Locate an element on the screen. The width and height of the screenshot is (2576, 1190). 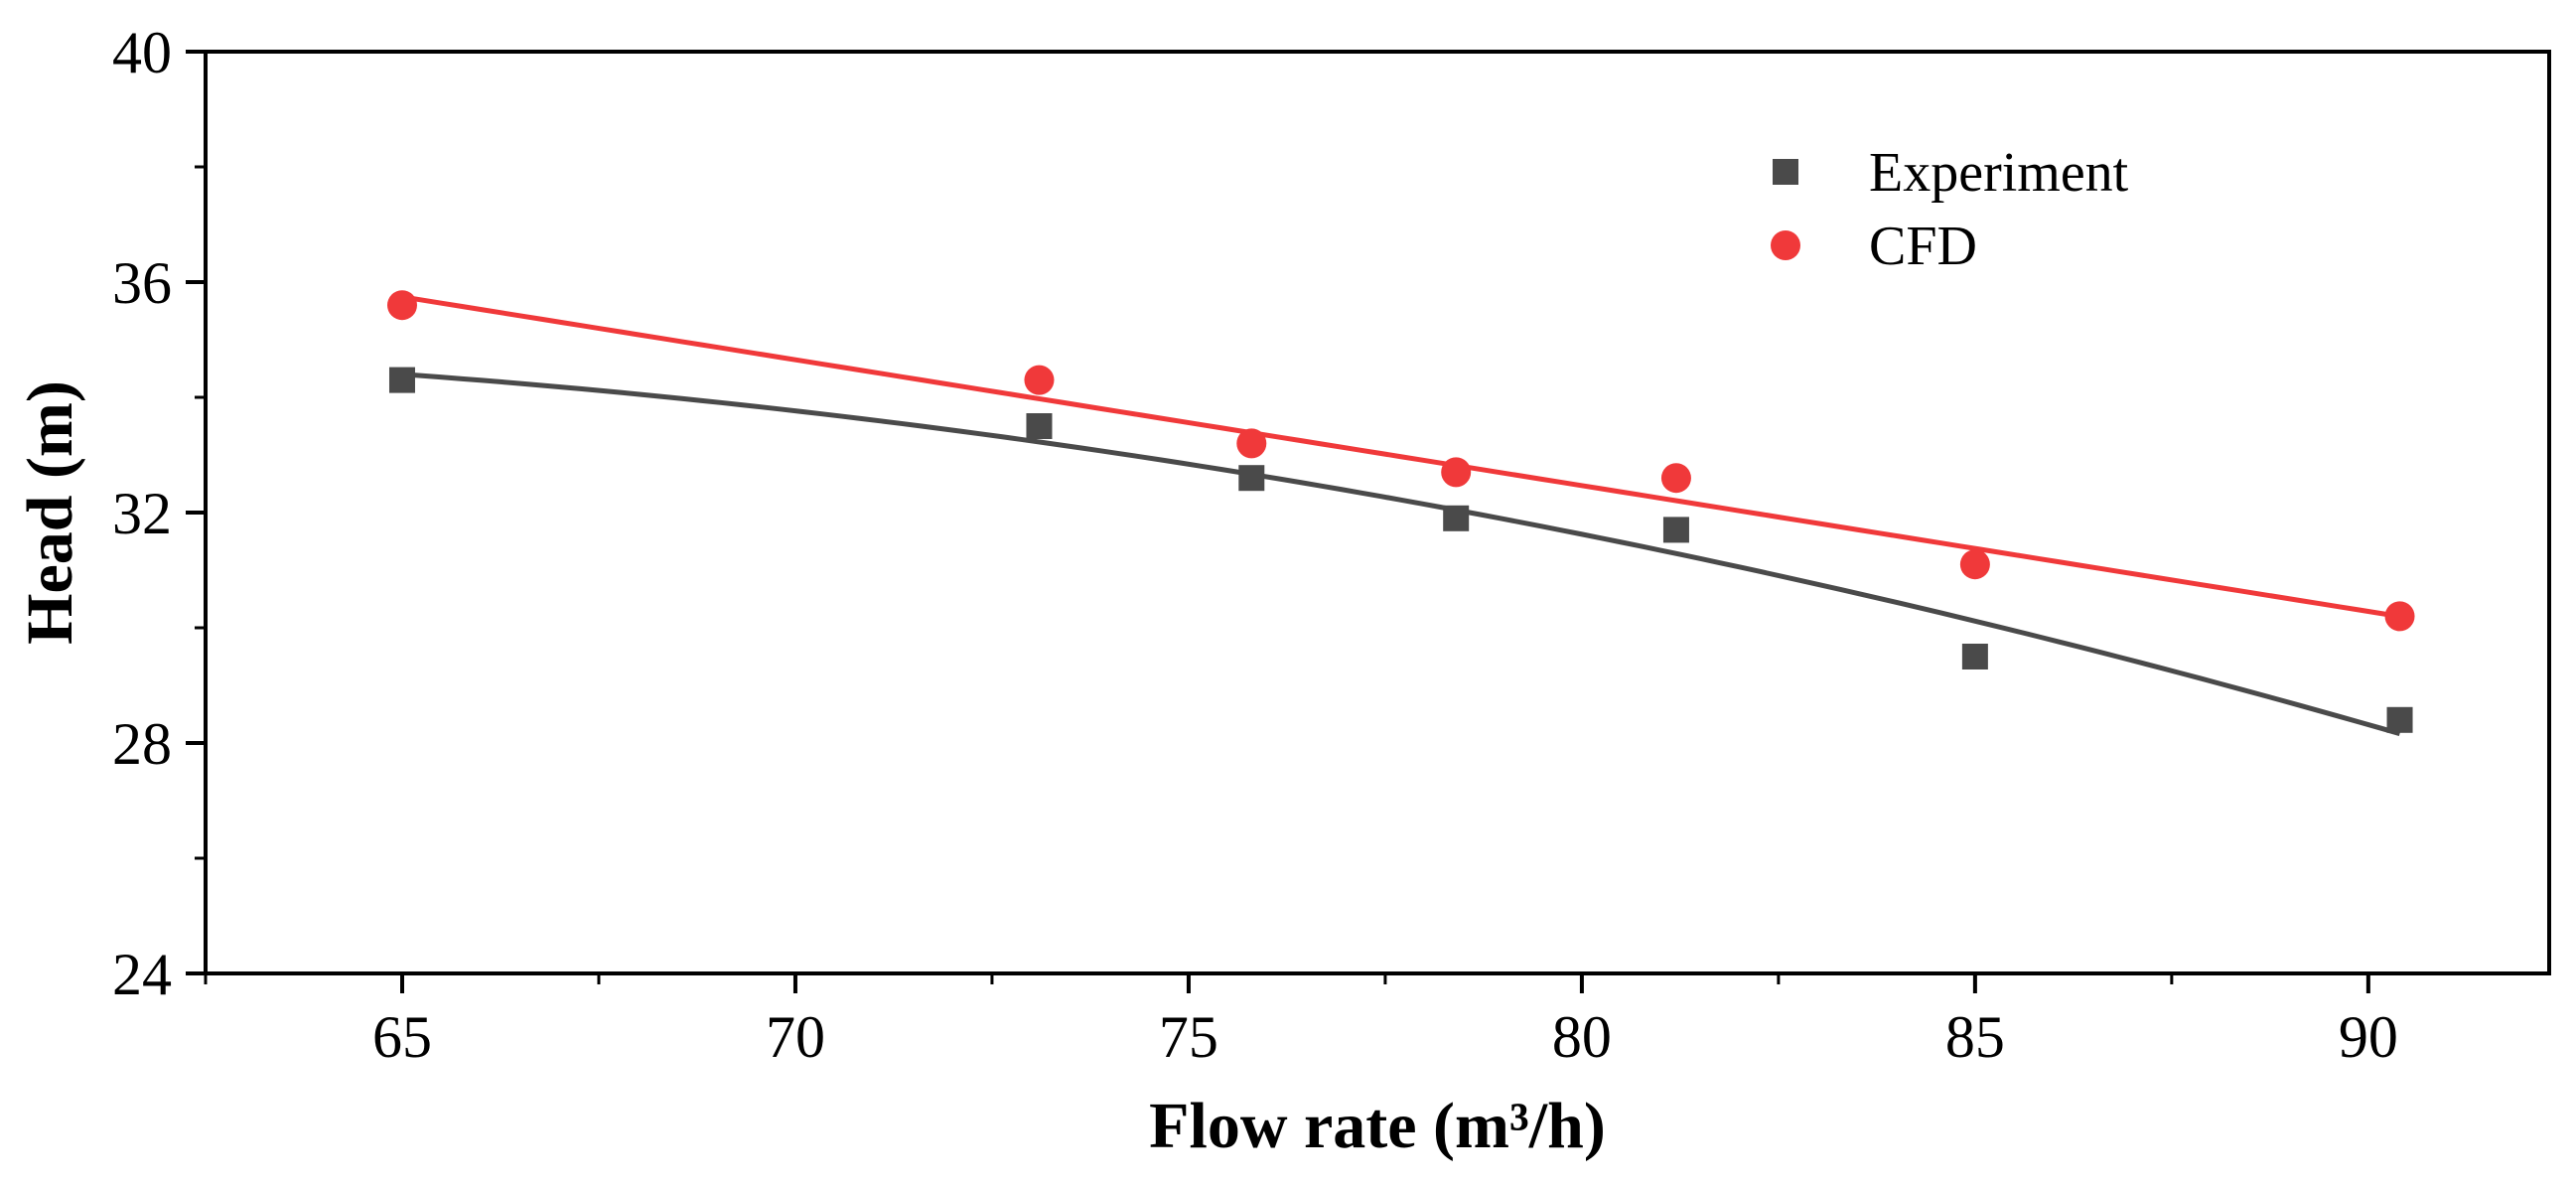
legend-marker-cfd is located at coordinates (1786, 245).